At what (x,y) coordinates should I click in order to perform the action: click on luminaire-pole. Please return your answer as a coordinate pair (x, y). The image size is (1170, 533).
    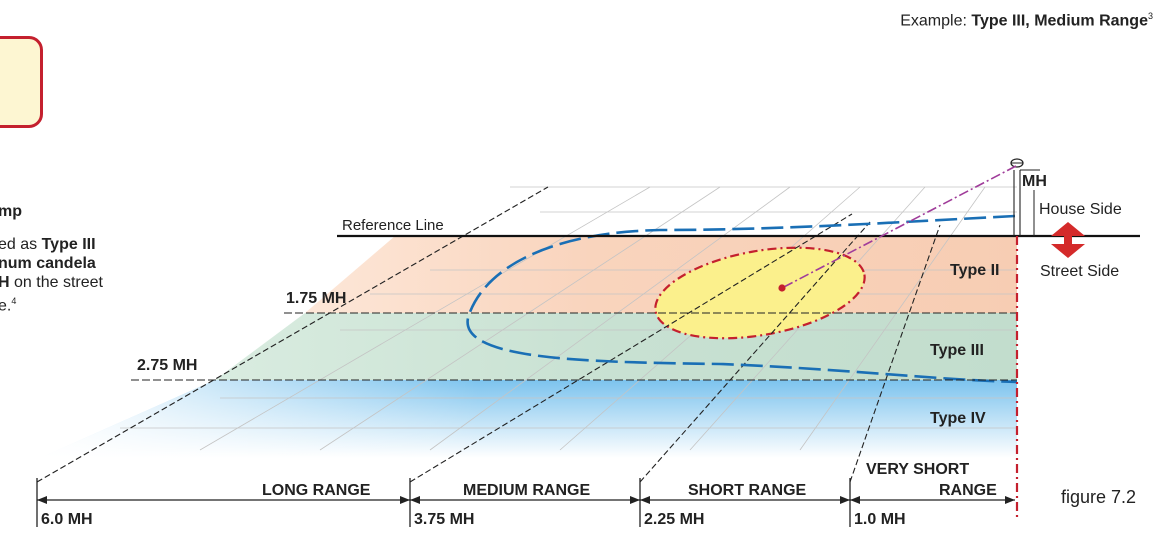
    Looking at the image, I should click on (1025, 197).